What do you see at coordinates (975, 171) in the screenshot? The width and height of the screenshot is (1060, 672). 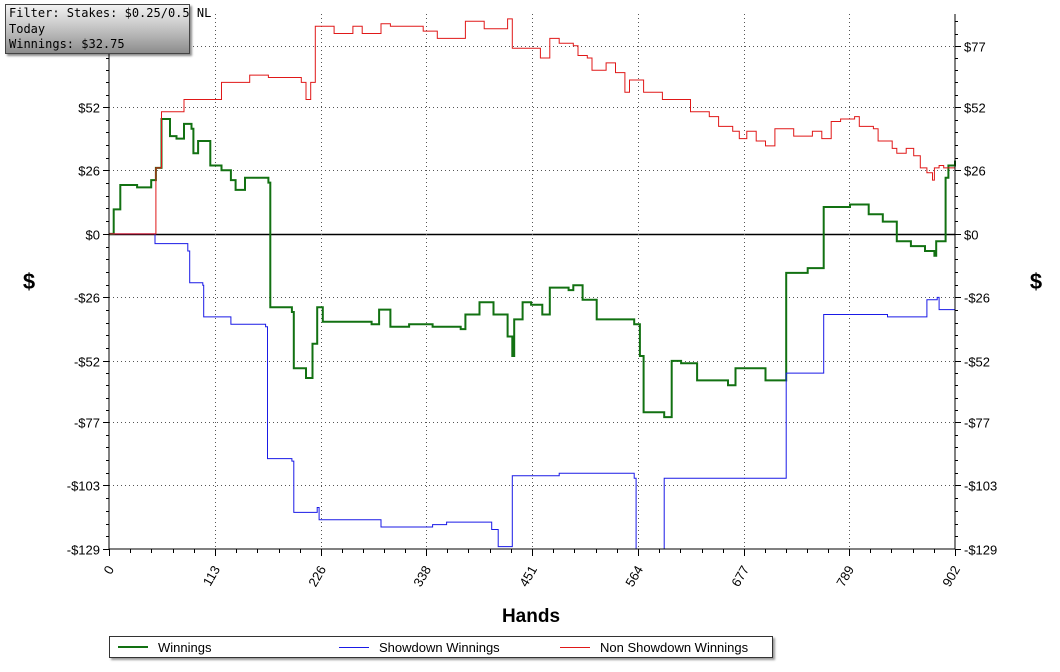 I see `y-tick-label-right: $26` at bounding box center [975, 171].